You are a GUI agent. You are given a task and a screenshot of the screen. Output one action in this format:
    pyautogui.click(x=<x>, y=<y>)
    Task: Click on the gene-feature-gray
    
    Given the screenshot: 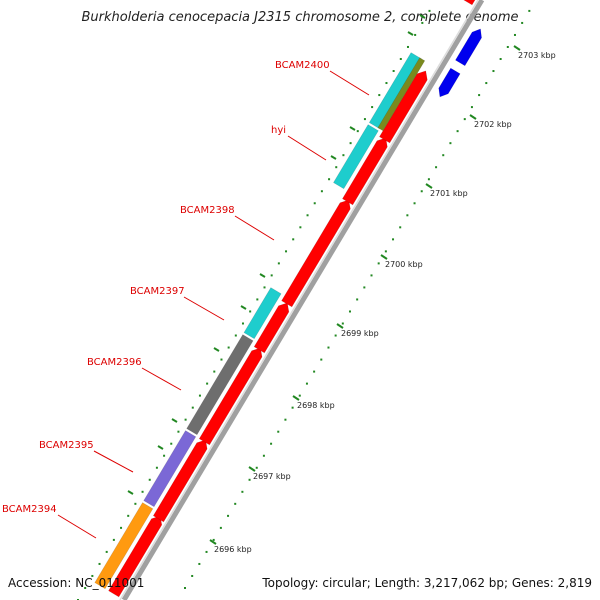 What is the action you would take?
    pyautogui.click(x=220, y=385)
    